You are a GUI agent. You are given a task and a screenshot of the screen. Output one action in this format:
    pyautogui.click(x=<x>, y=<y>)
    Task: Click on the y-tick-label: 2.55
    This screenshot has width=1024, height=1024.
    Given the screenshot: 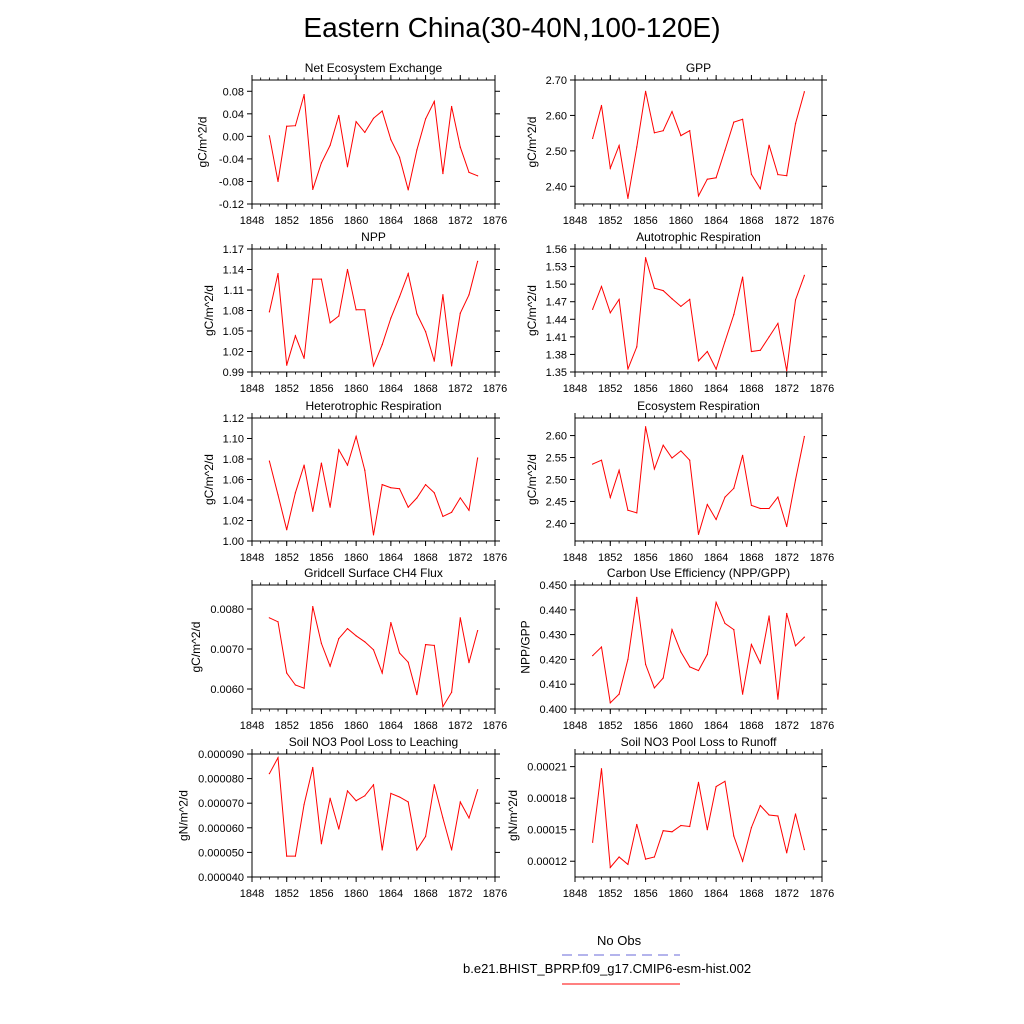 What is the action you would take?
    pyautogui.click(x=556, y=459)
    